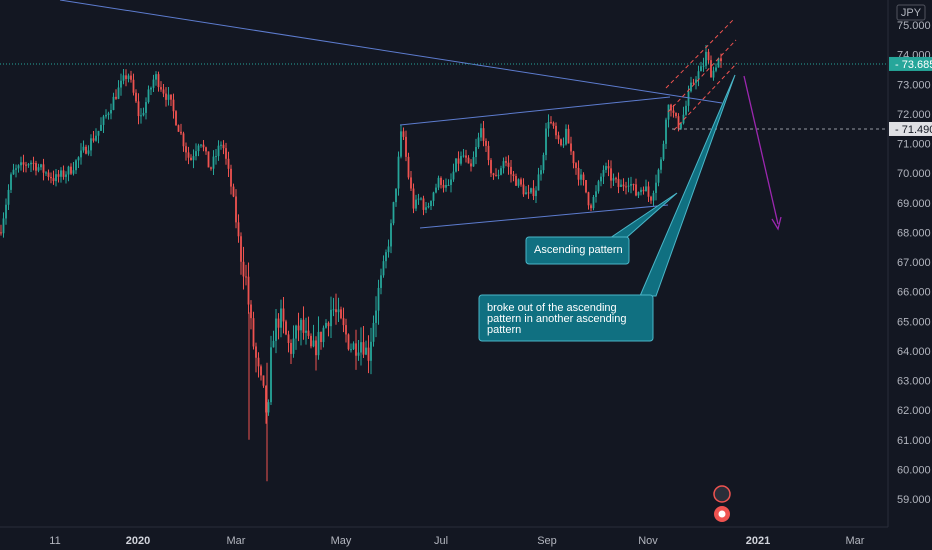 The image size is (932, 550). I want to click on y-tick-label: 68.000, so click(914, 233).